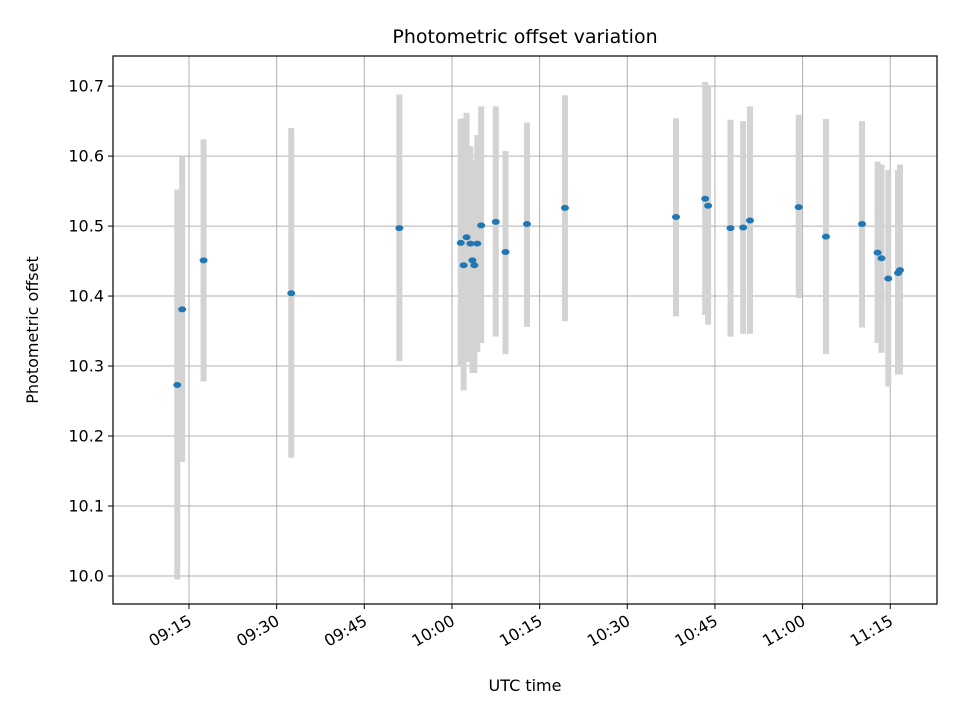 Image resolution: width=960 pixels, height=720 pixels. What do you see at coordinates (90, 331) in the screenshot?
I see `y-axis-ticks: 10.0 10.1 10.2 10.3 10.4 10.5 10.6 10.7` at bounding box center [90, 331].